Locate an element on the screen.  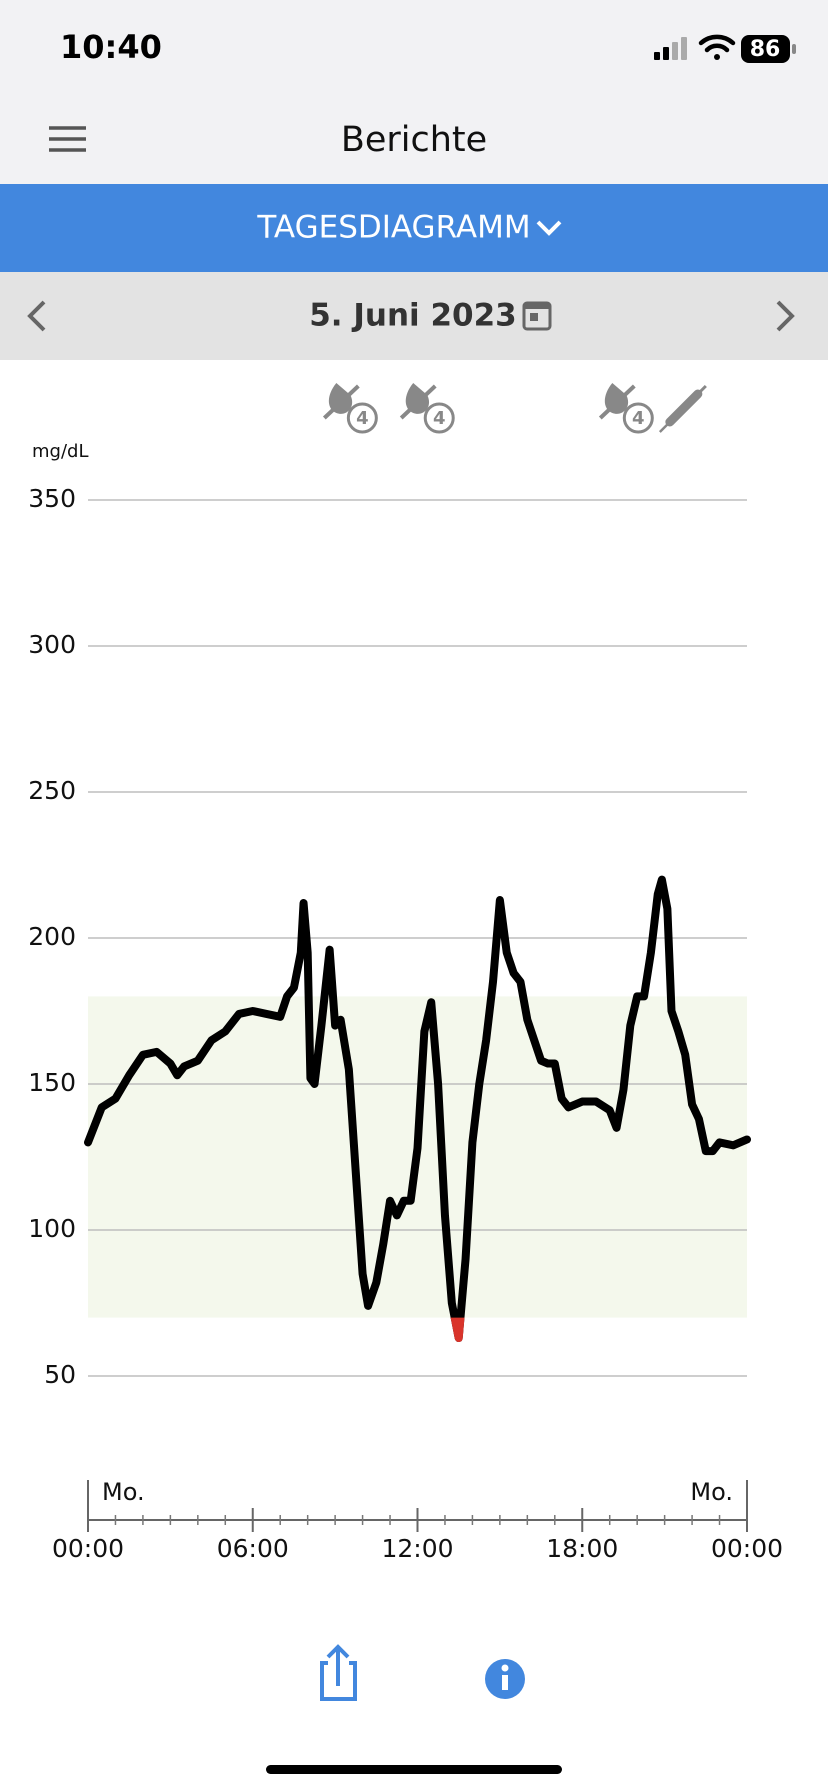
tab-selector is located at coordinates (414, 228).